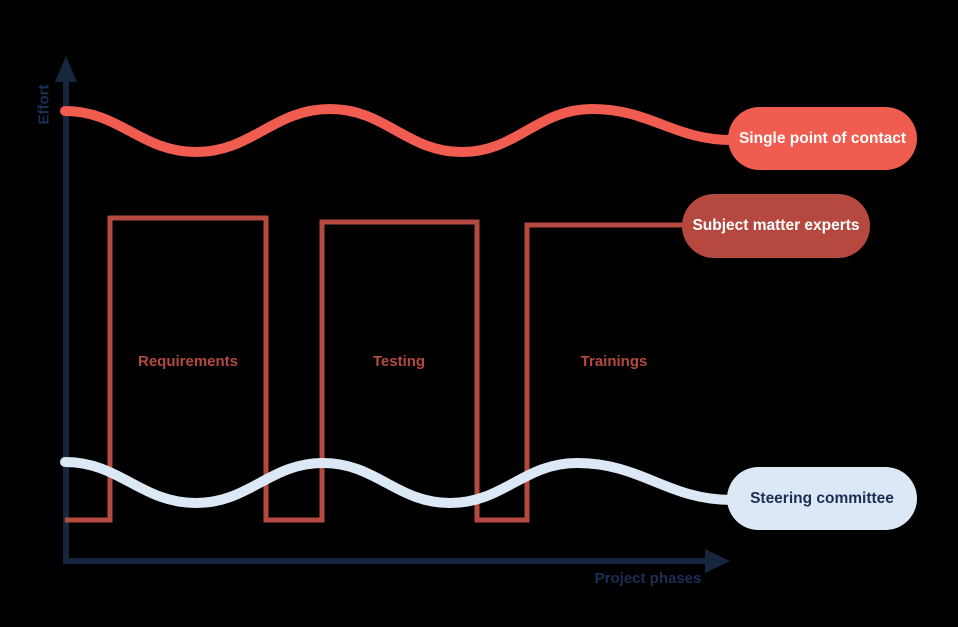 This screenshot has height=627, width=958. Describe the element at coordinates (188, 361) in the screenshot. I see `phase-label-requirements: Requirements` at that location.